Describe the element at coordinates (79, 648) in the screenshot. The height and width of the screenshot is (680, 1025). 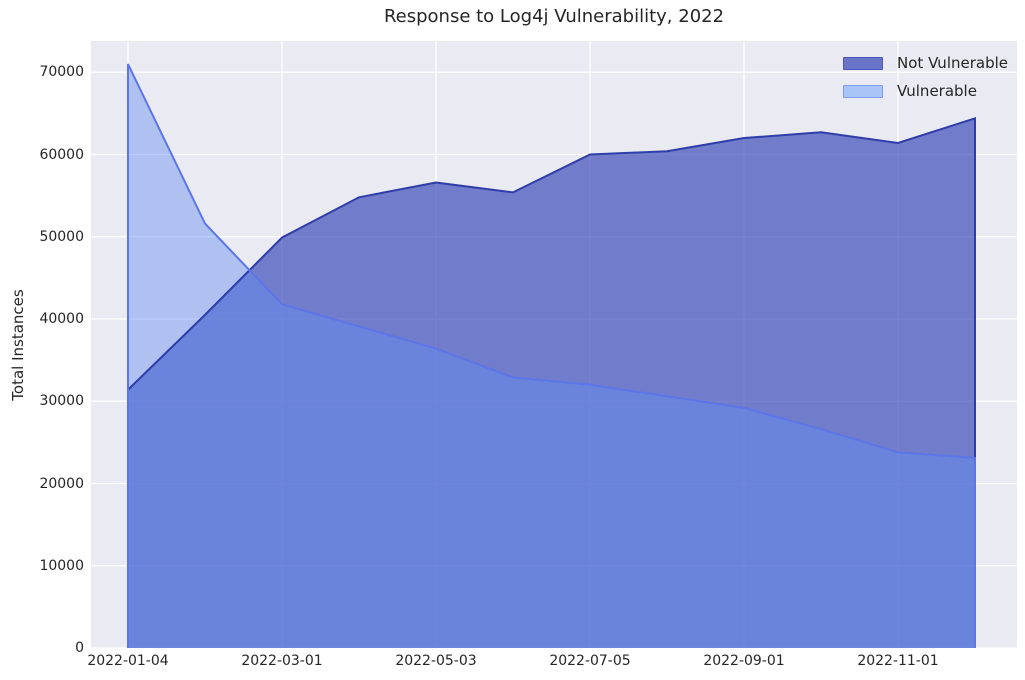
I see `y-tick-label: 0` at that location.